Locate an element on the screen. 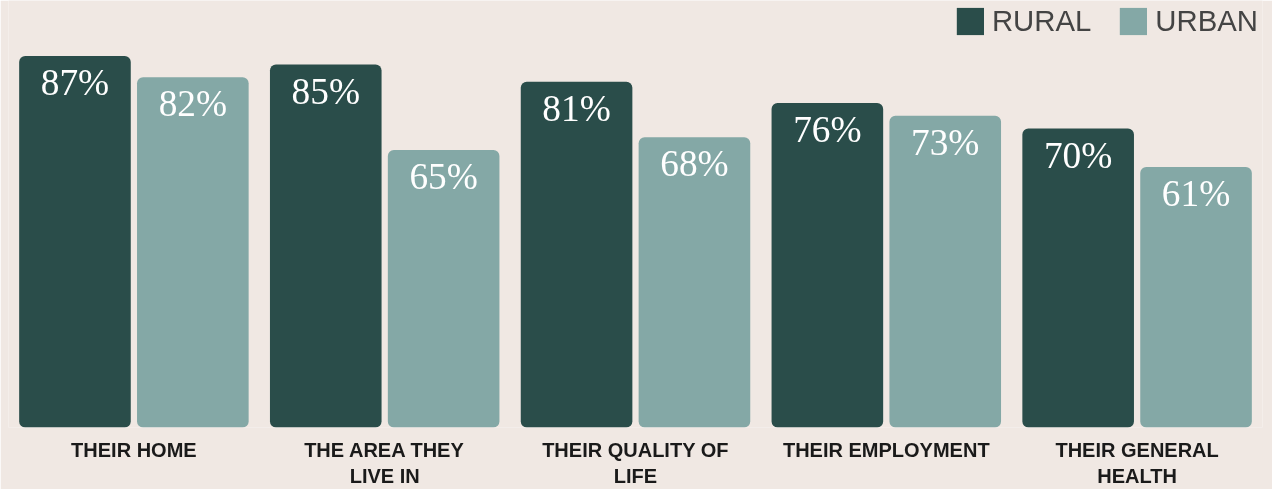 The image size is (1272, 489). x-tick-label: THEIR EMPLOYMENT is located at coordinates (886, 449).